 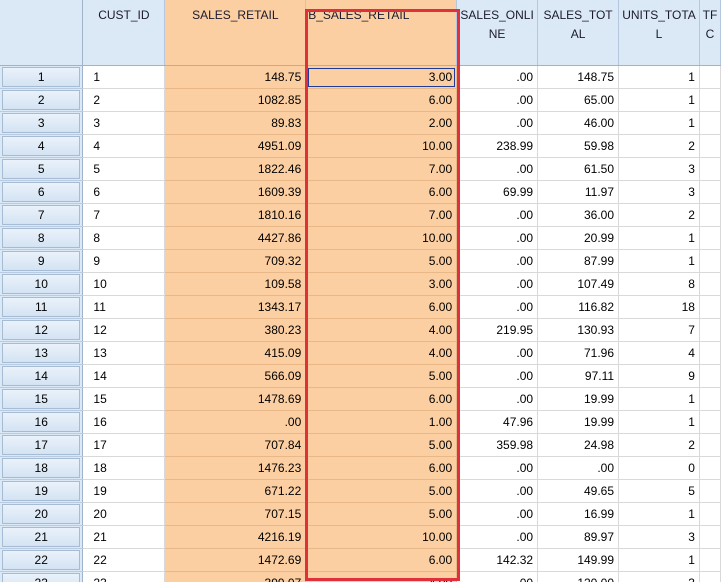 What do you see at coordinates (42, 123) in the screenshot?
I see `row-number: 3` at bounding box center [42, 123].